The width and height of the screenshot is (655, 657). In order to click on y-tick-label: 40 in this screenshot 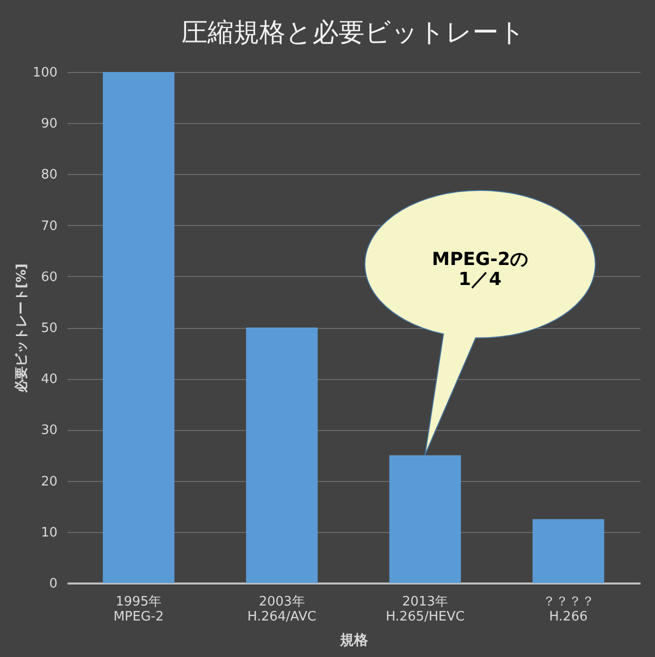, I will do `click(49, 380)`.